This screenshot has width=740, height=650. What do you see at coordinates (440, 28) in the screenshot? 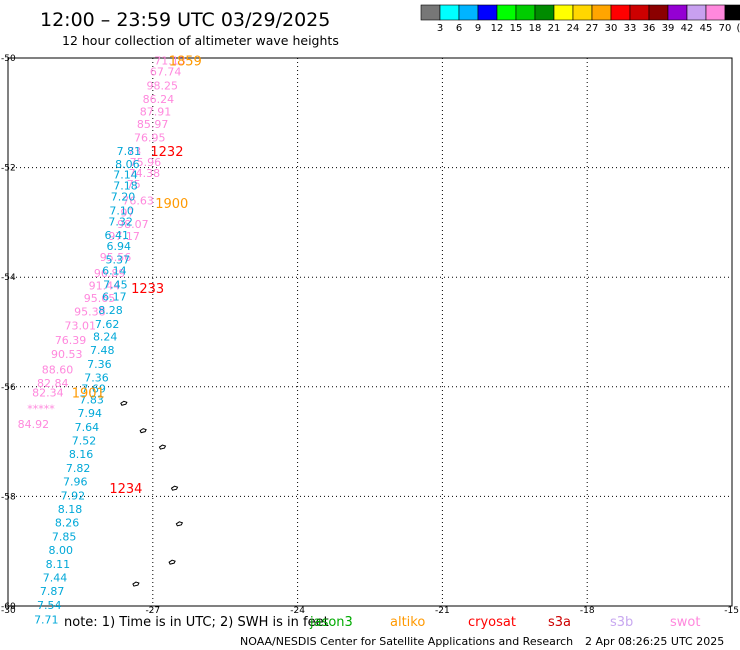
I see `legend-label: 3` at bounding box center [440, 28].